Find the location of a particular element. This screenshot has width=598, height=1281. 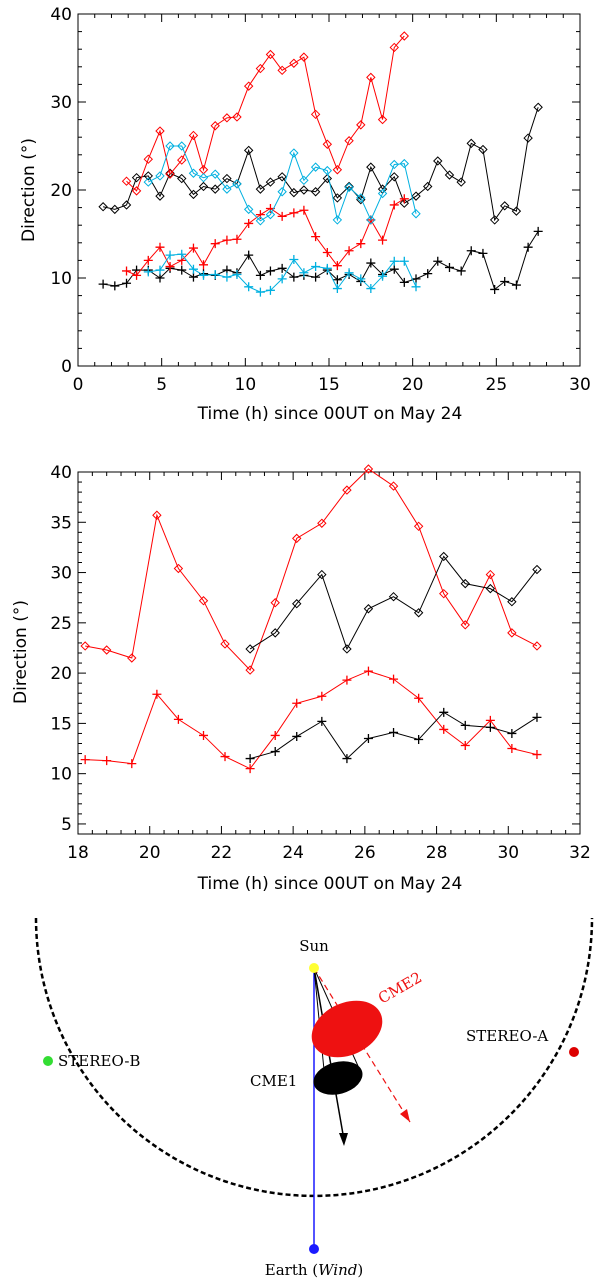

x-tick-label: 22 is located at coordinates (222, 853).